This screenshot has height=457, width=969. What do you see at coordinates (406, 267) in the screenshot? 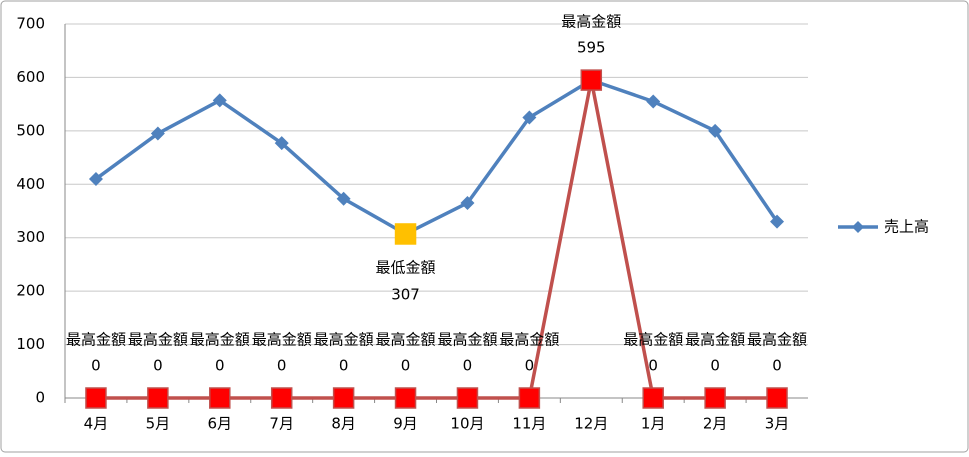
I see `data-label-name: 最低金額` at bounding box center [406, 267].